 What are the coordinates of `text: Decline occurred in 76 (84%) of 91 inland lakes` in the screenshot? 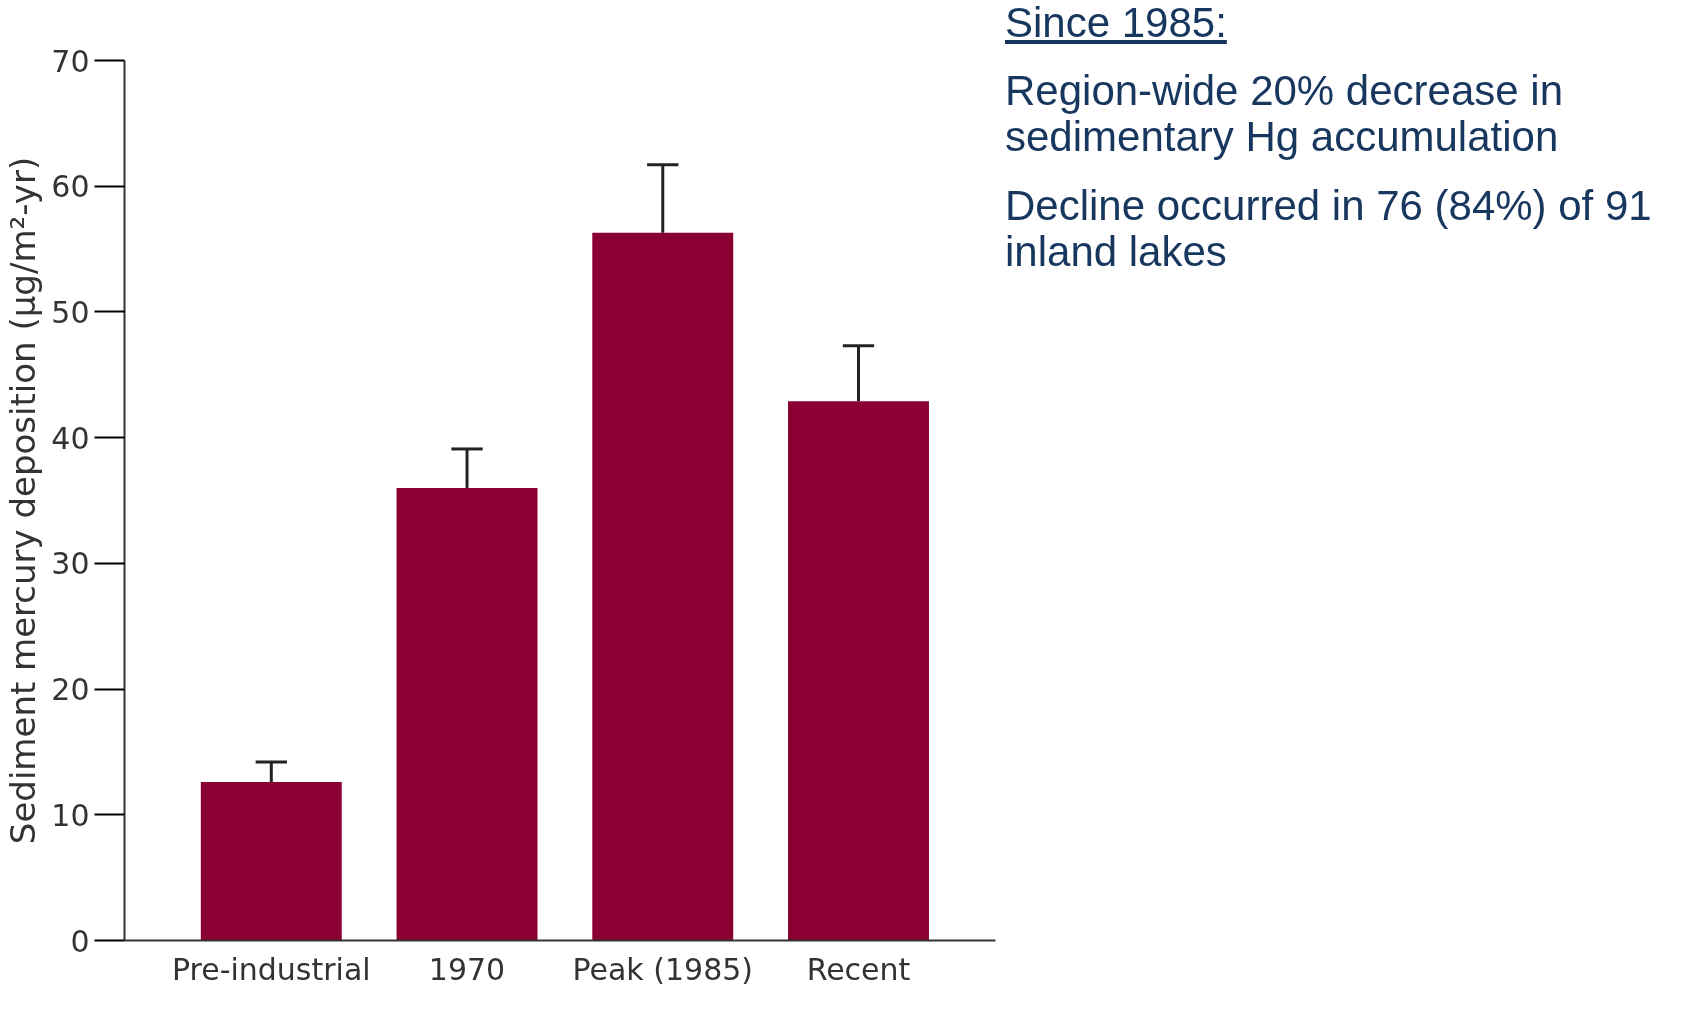 It's located at (1329, 228).